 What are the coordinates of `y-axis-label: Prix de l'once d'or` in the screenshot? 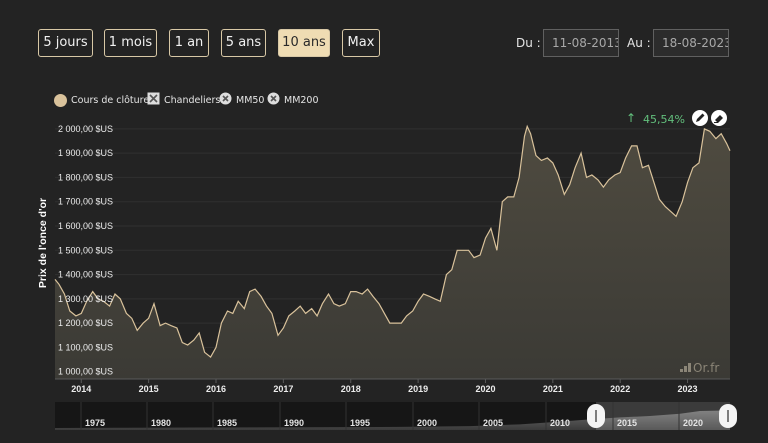 It's located at (43, 243).